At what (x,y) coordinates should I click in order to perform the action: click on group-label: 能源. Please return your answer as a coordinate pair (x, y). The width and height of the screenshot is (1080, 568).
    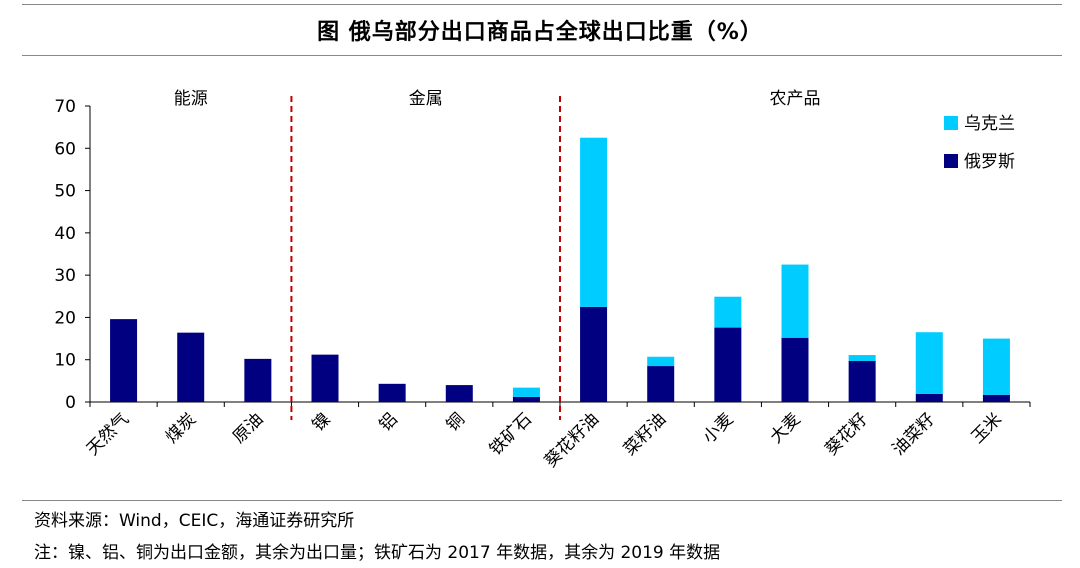
    Looking at the image, I should click on (191, 99).